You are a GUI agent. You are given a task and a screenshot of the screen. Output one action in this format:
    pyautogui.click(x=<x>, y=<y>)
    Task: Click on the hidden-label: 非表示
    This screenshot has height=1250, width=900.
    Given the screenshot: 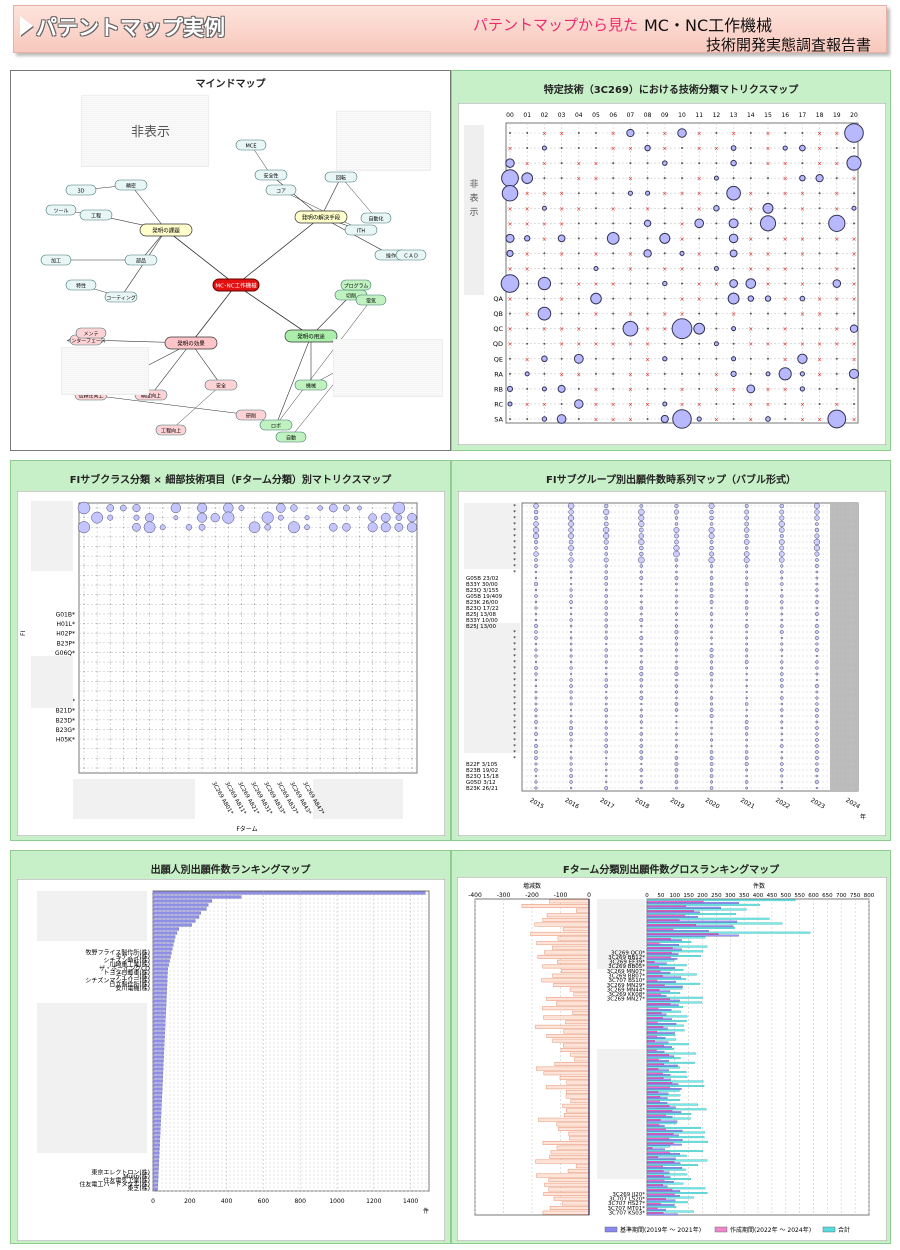 What is the action you would take?
    pyautogui.click(x=151, y=132)
    